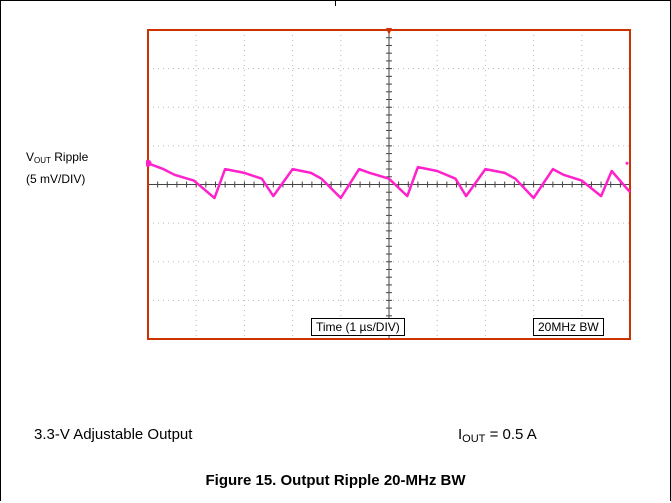  Describe the element at coordinates (358, 327) in the screenshot. I see `x-axis-label: Time (1 µs/DIV)` at that location.